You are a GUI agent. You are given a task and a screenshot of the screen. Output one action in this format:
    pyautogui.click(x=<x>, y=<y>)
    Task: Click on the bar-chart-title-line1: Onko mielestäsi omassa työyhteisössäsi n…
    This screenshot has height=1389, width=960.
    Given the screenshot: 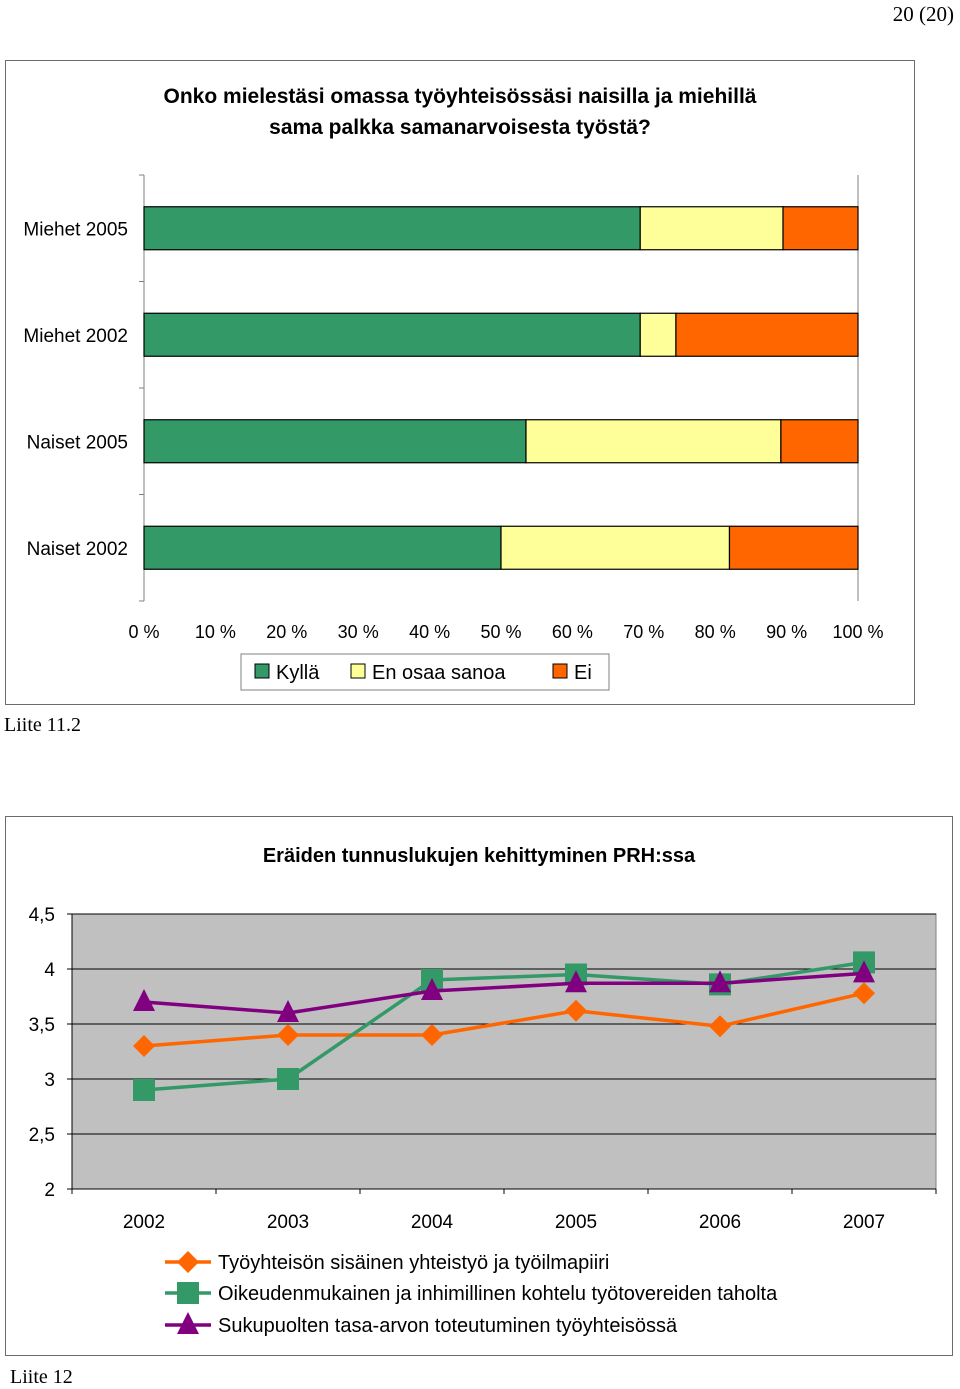 What is the action you would take?
    pyautogui.click(x=460, y=96)
    